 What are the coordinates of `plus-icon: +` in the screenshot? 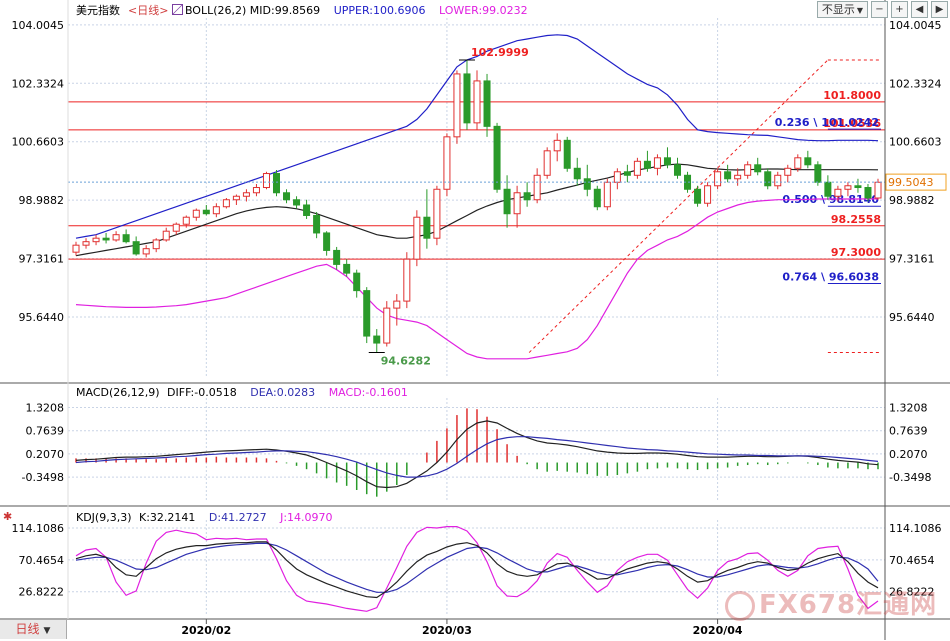 It's located at (899, 9).